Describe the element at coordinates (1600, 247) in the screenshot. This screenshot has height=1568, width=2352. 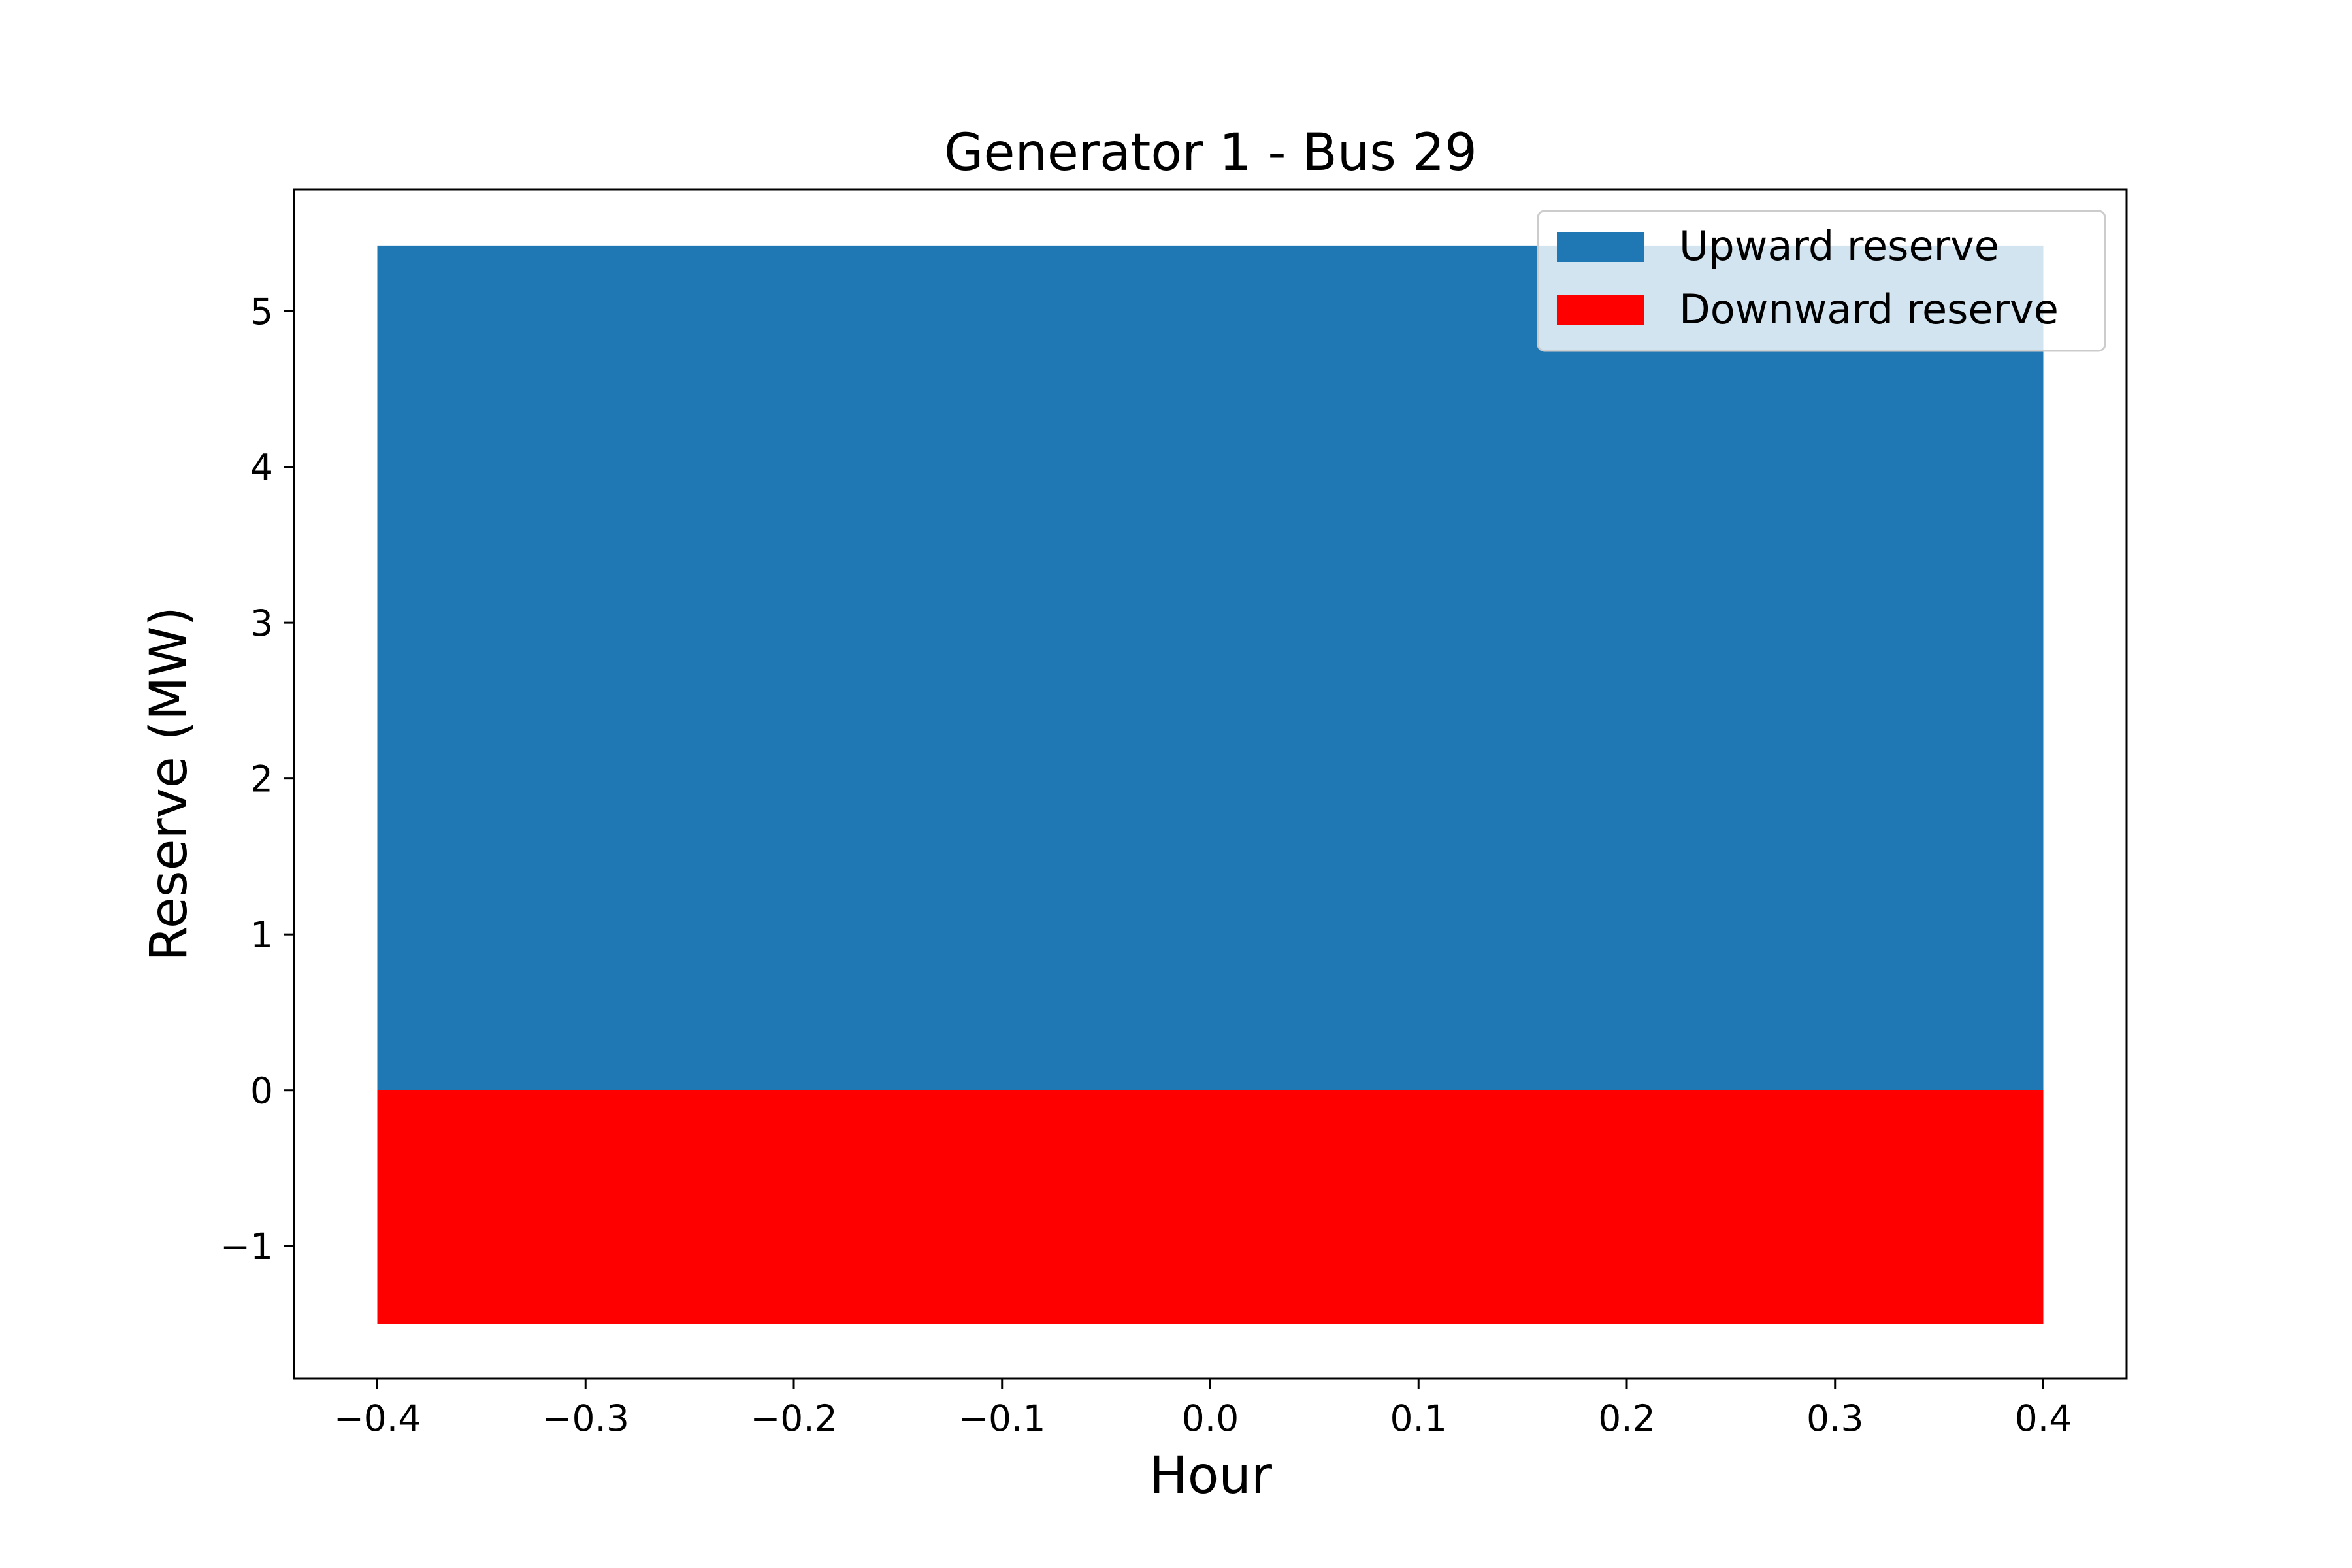
I see `legend-swatch-upward-reserve` at that location.